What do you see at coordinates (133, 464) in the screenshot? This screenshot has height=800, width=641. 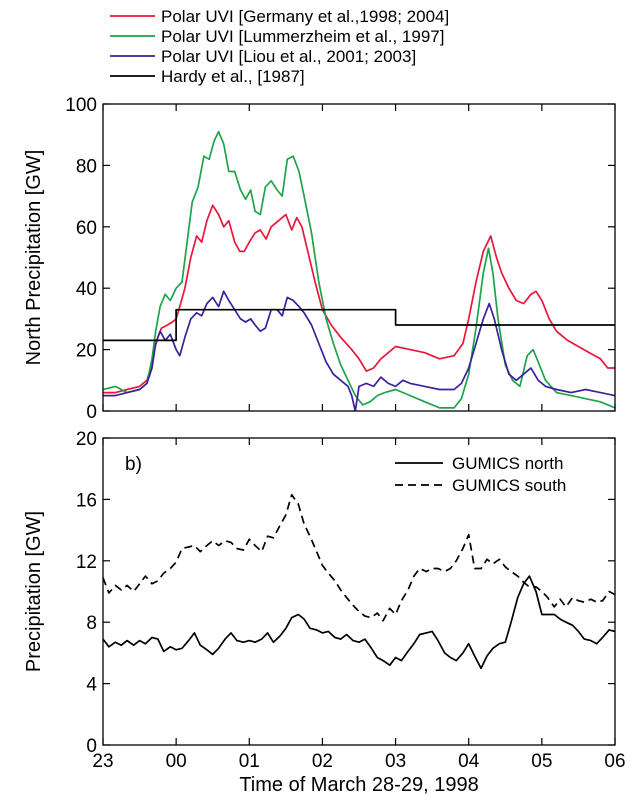 I see `panel-label: b)` at bounding box center [133, 464].